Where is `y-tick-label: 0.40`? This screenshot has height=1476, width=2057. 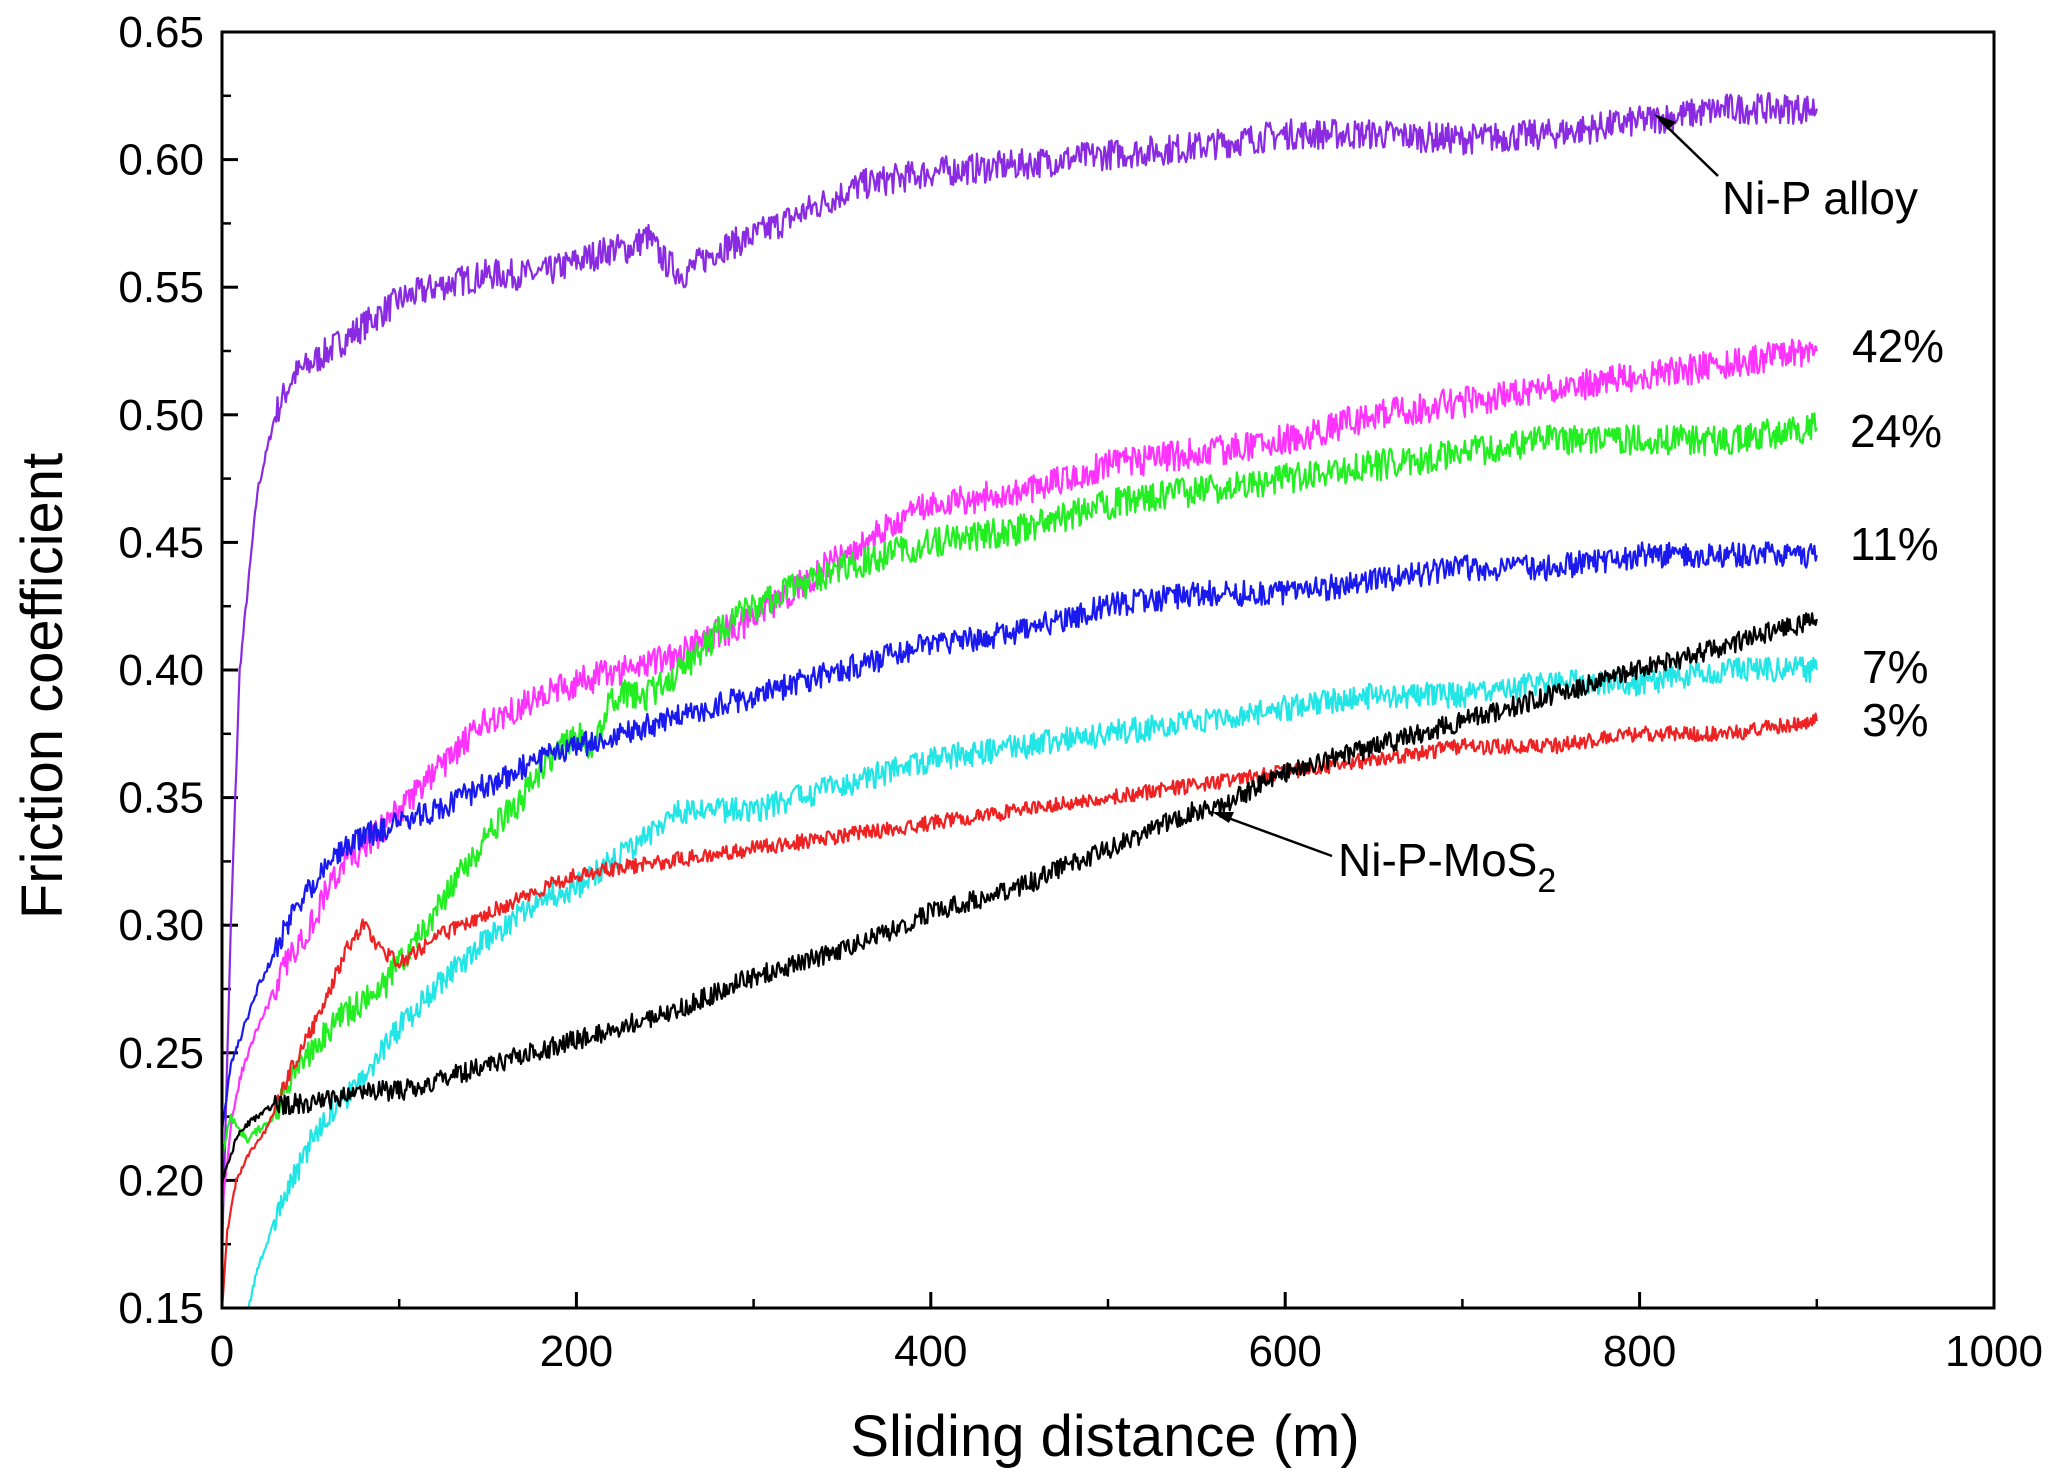
y-tick-label: 0.40 is located at coordinates (161, 670).